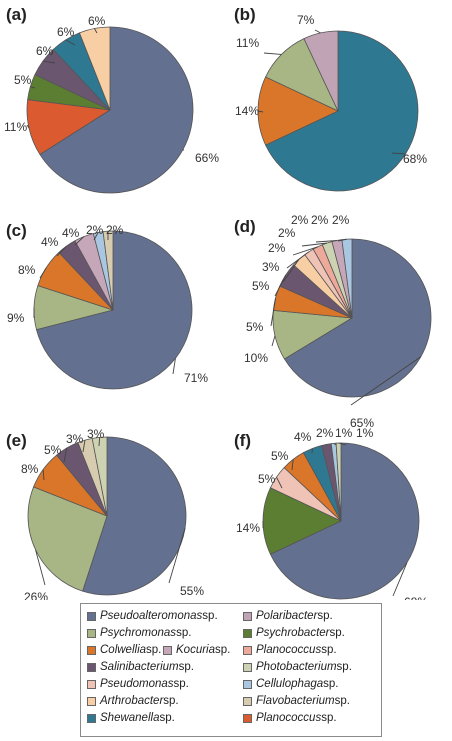 The width and height of the screenshot is (452, 741). I want to click on legend-genus: Polaribacter, so click(287, 616).